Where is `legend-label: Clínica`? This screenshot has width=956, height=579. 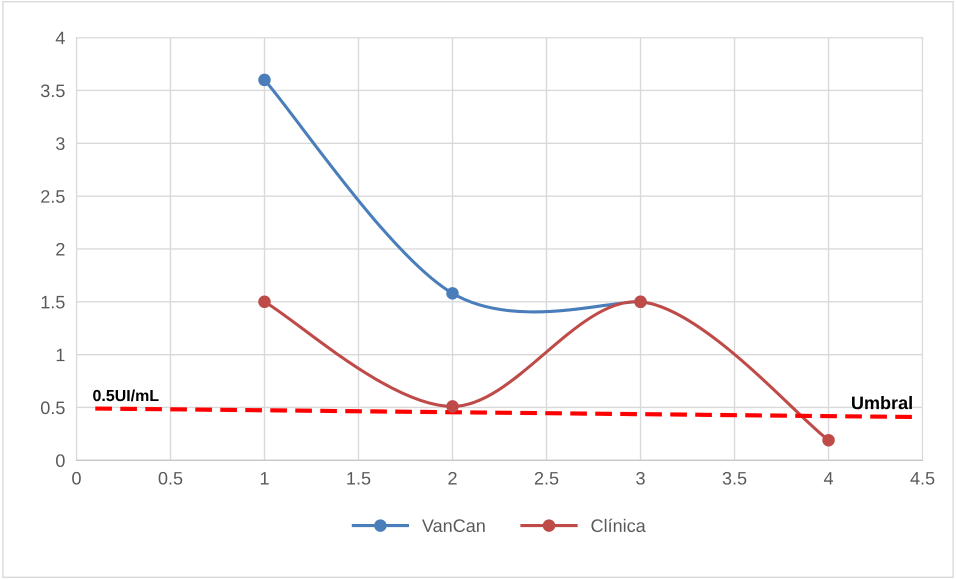 legend-label: Clínica is located at coordinates (618, 525).